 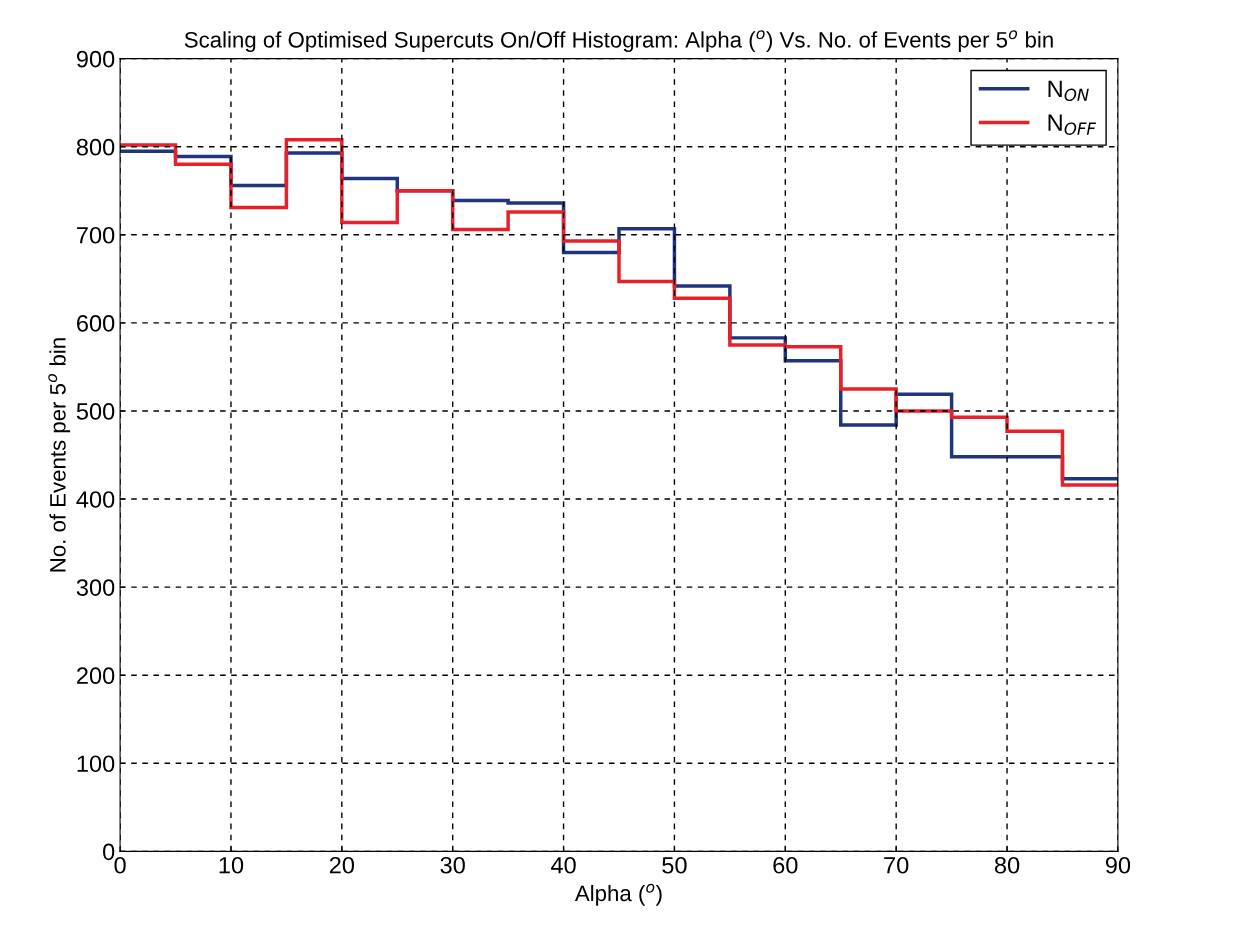 What do you see at coordinates (96, 764) in the screenshot?
I see `y-tick-label: 100` at bounding box center [96, 764].